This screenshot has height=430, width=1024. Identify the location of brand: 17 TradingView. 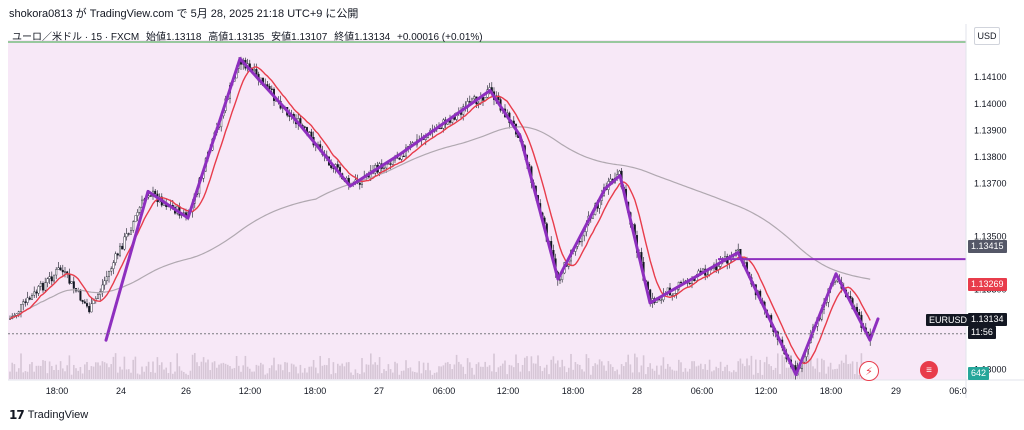
(48, 415).